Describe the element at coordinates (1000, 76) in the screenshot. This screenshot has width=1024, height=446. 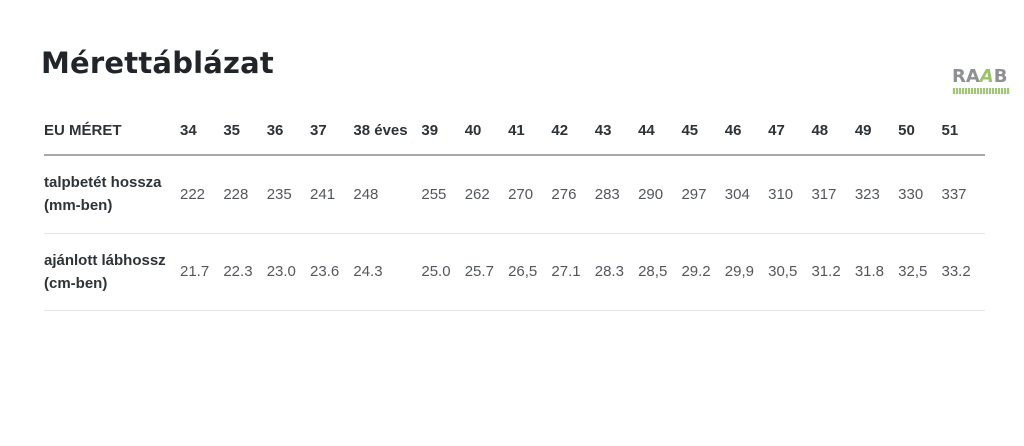
I see `logo-letter-b: B` at that location.